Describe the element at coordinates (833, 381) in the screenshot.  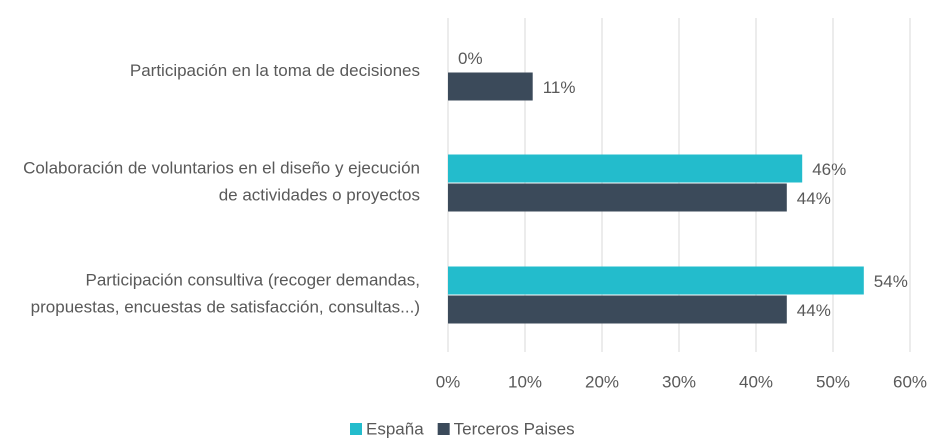
I see `x-tick-label: 50%` at that location.